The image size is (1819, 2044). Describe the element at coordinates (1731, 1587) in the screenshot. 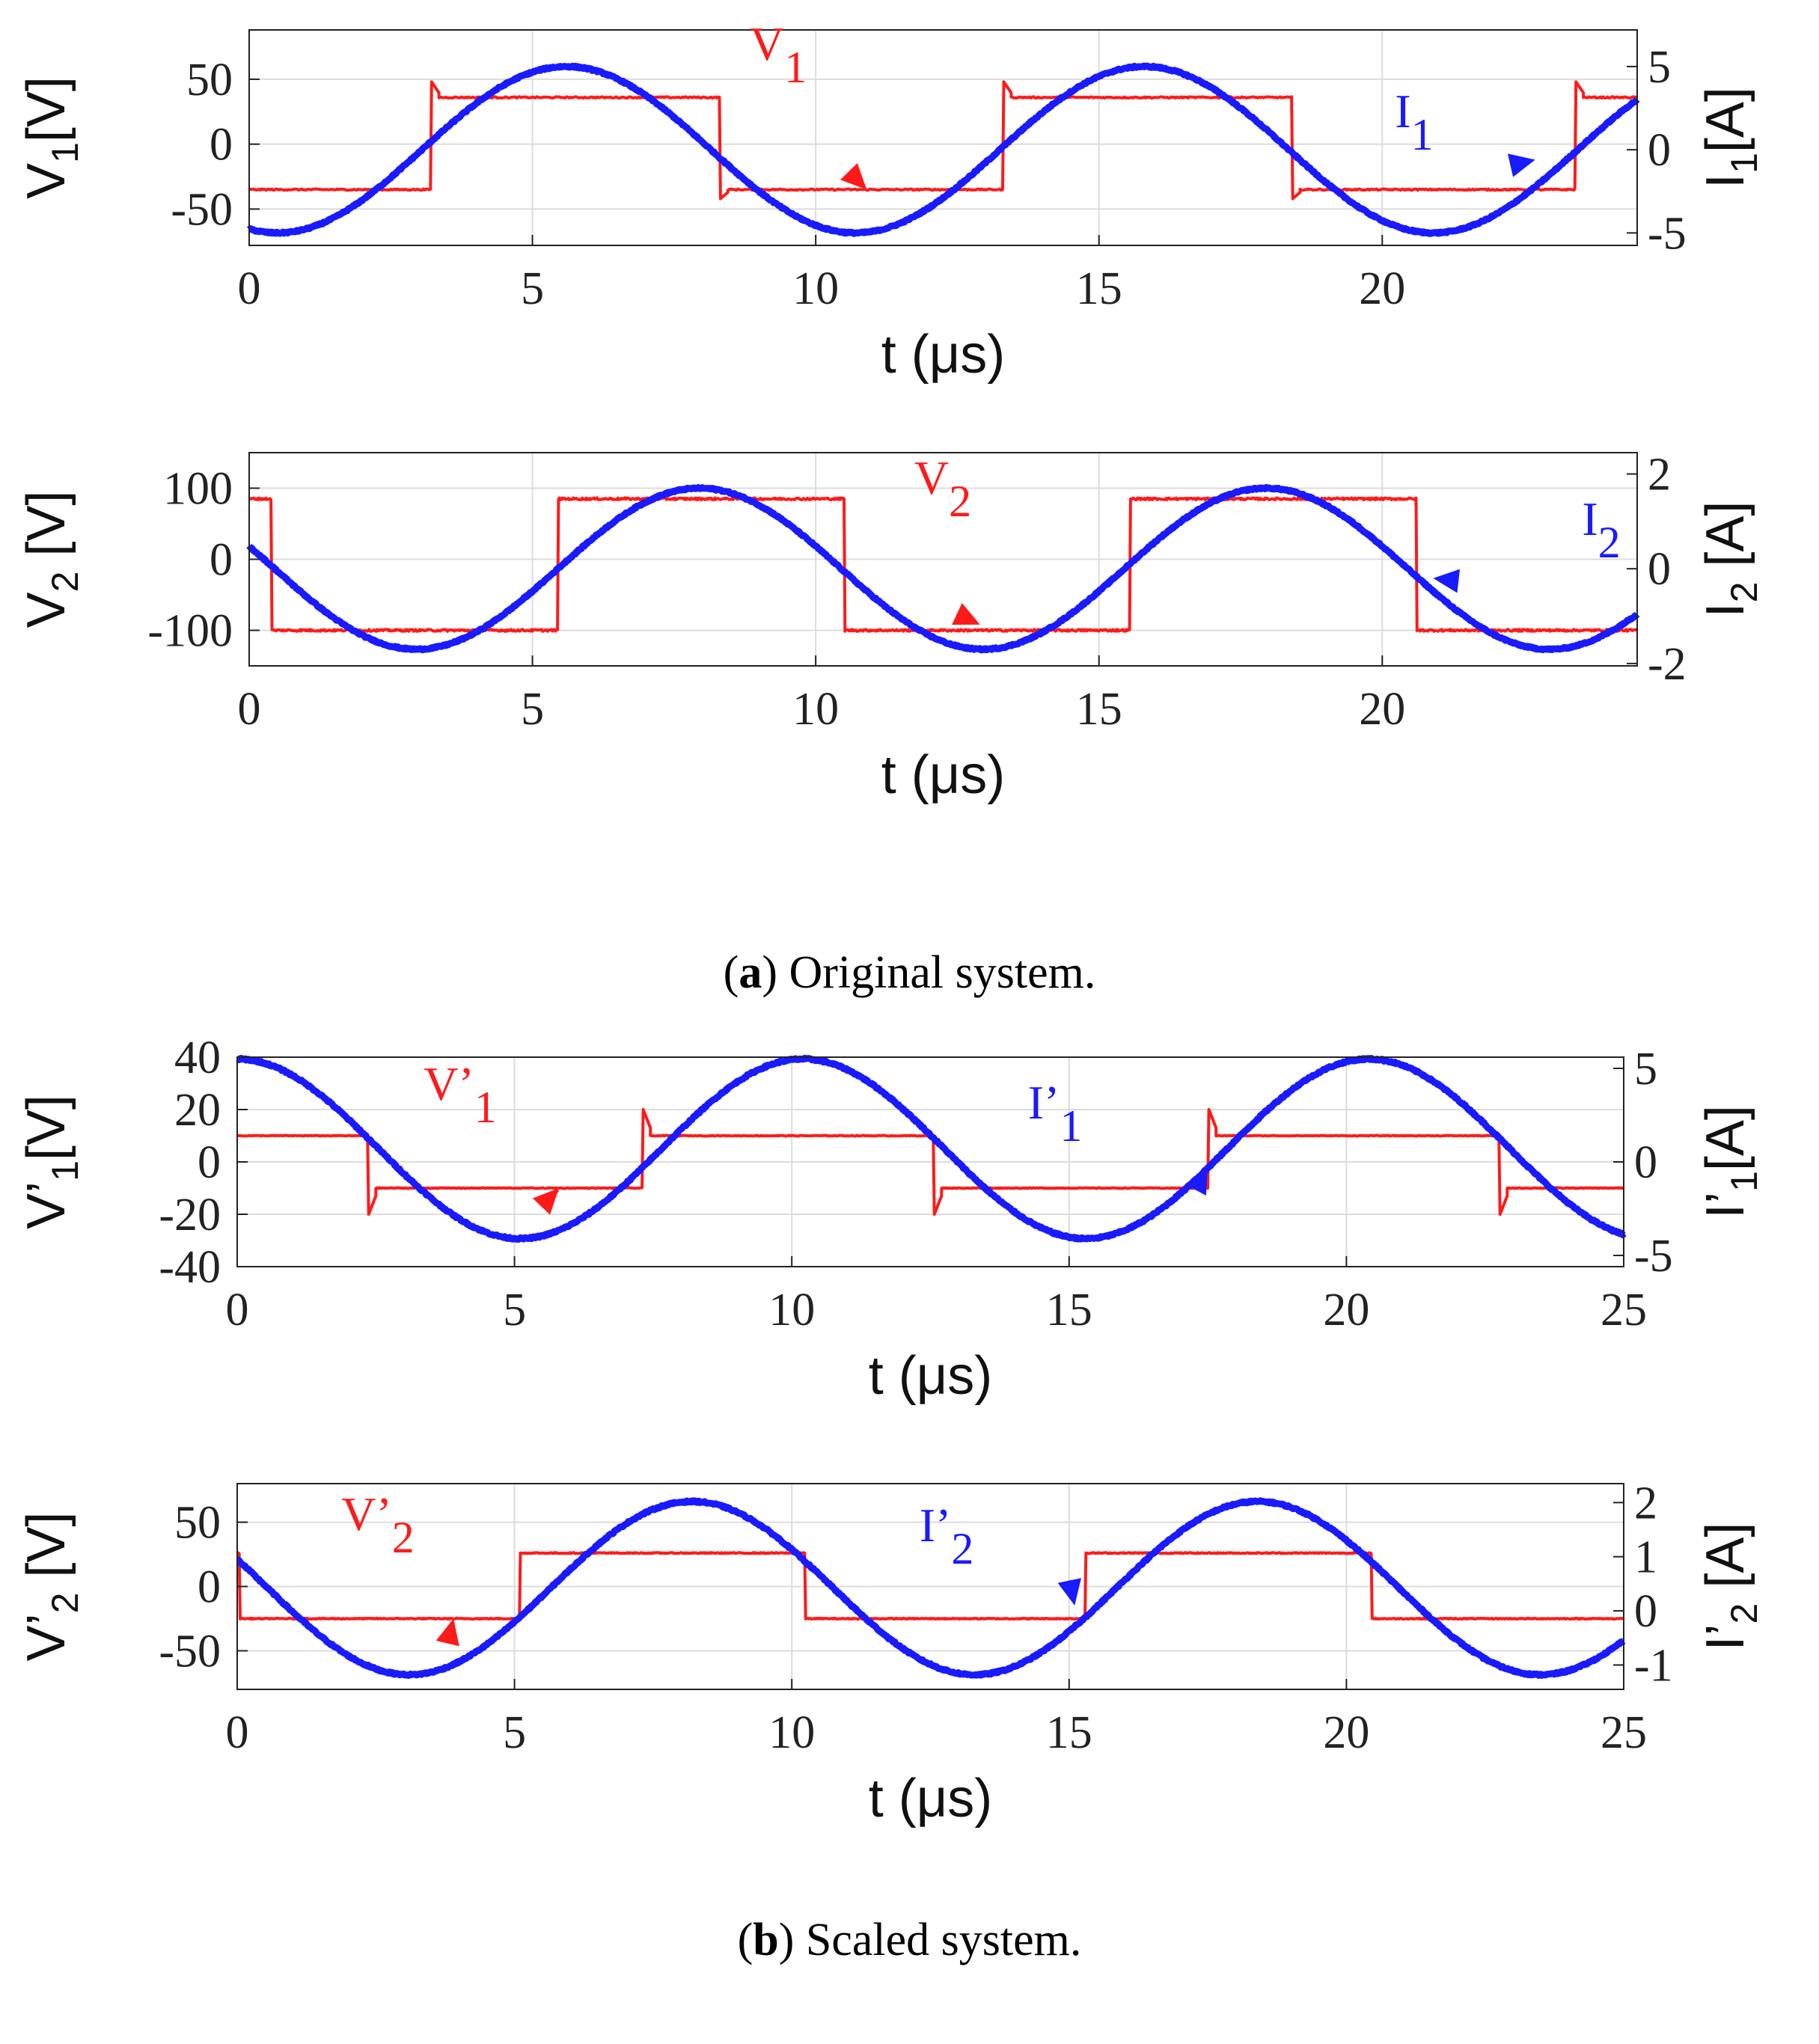

I see `y-right-axis-label: I’2 [A]` at that location.